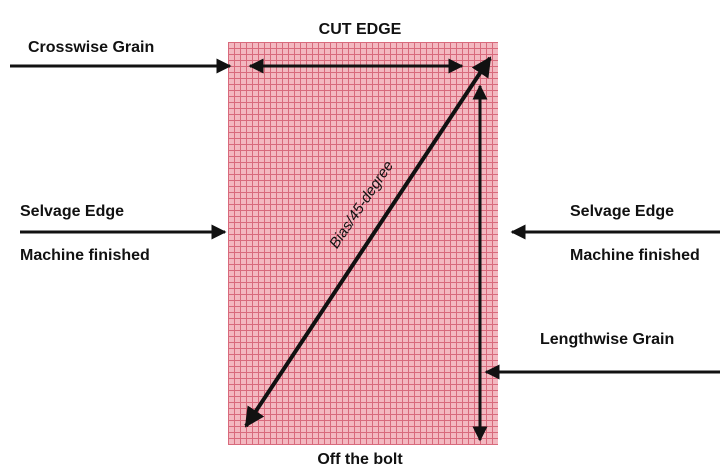  I want to click on lengthwise-label: Lengthwise Grain, so click(607, 339).